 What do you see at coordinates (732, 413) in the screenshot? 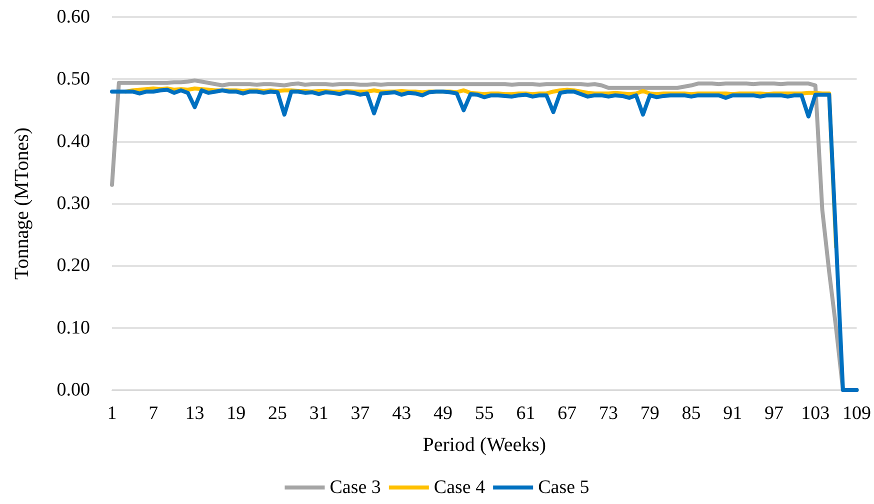
I see `x-tick-label: 91` at bounding box center [732, 413].